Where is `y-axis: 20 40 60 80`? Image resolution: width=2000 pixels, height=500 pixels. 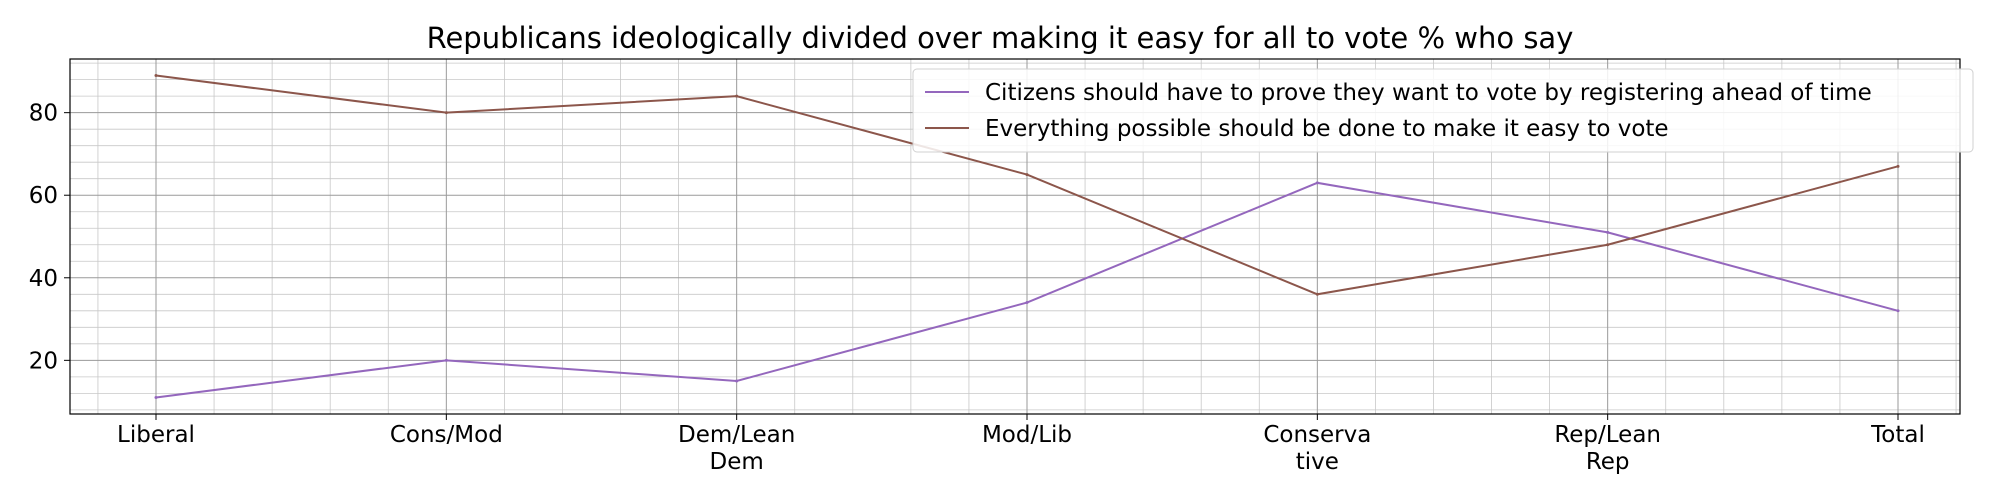 y-axis: 20 40 60 80 is located at coordinates (49, 237).